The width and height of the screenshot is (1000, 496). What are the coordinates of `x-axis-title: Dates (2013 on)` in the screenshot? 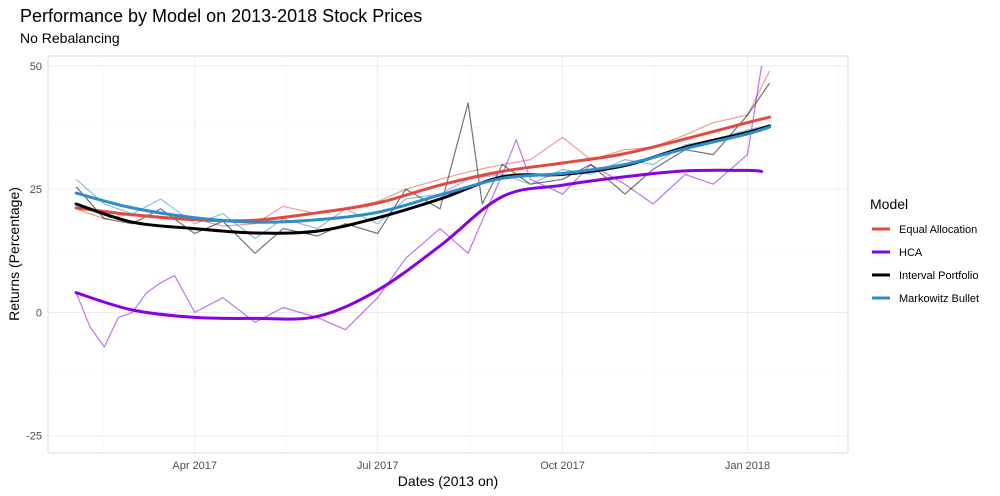 It's located at (448, 481).